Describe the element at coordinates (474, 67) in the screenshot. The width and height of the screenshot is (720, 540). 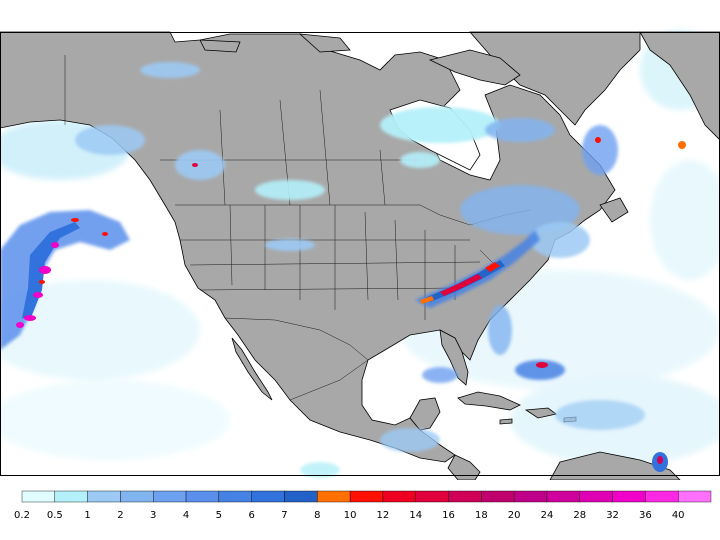
I see `baffin-island` at that location.